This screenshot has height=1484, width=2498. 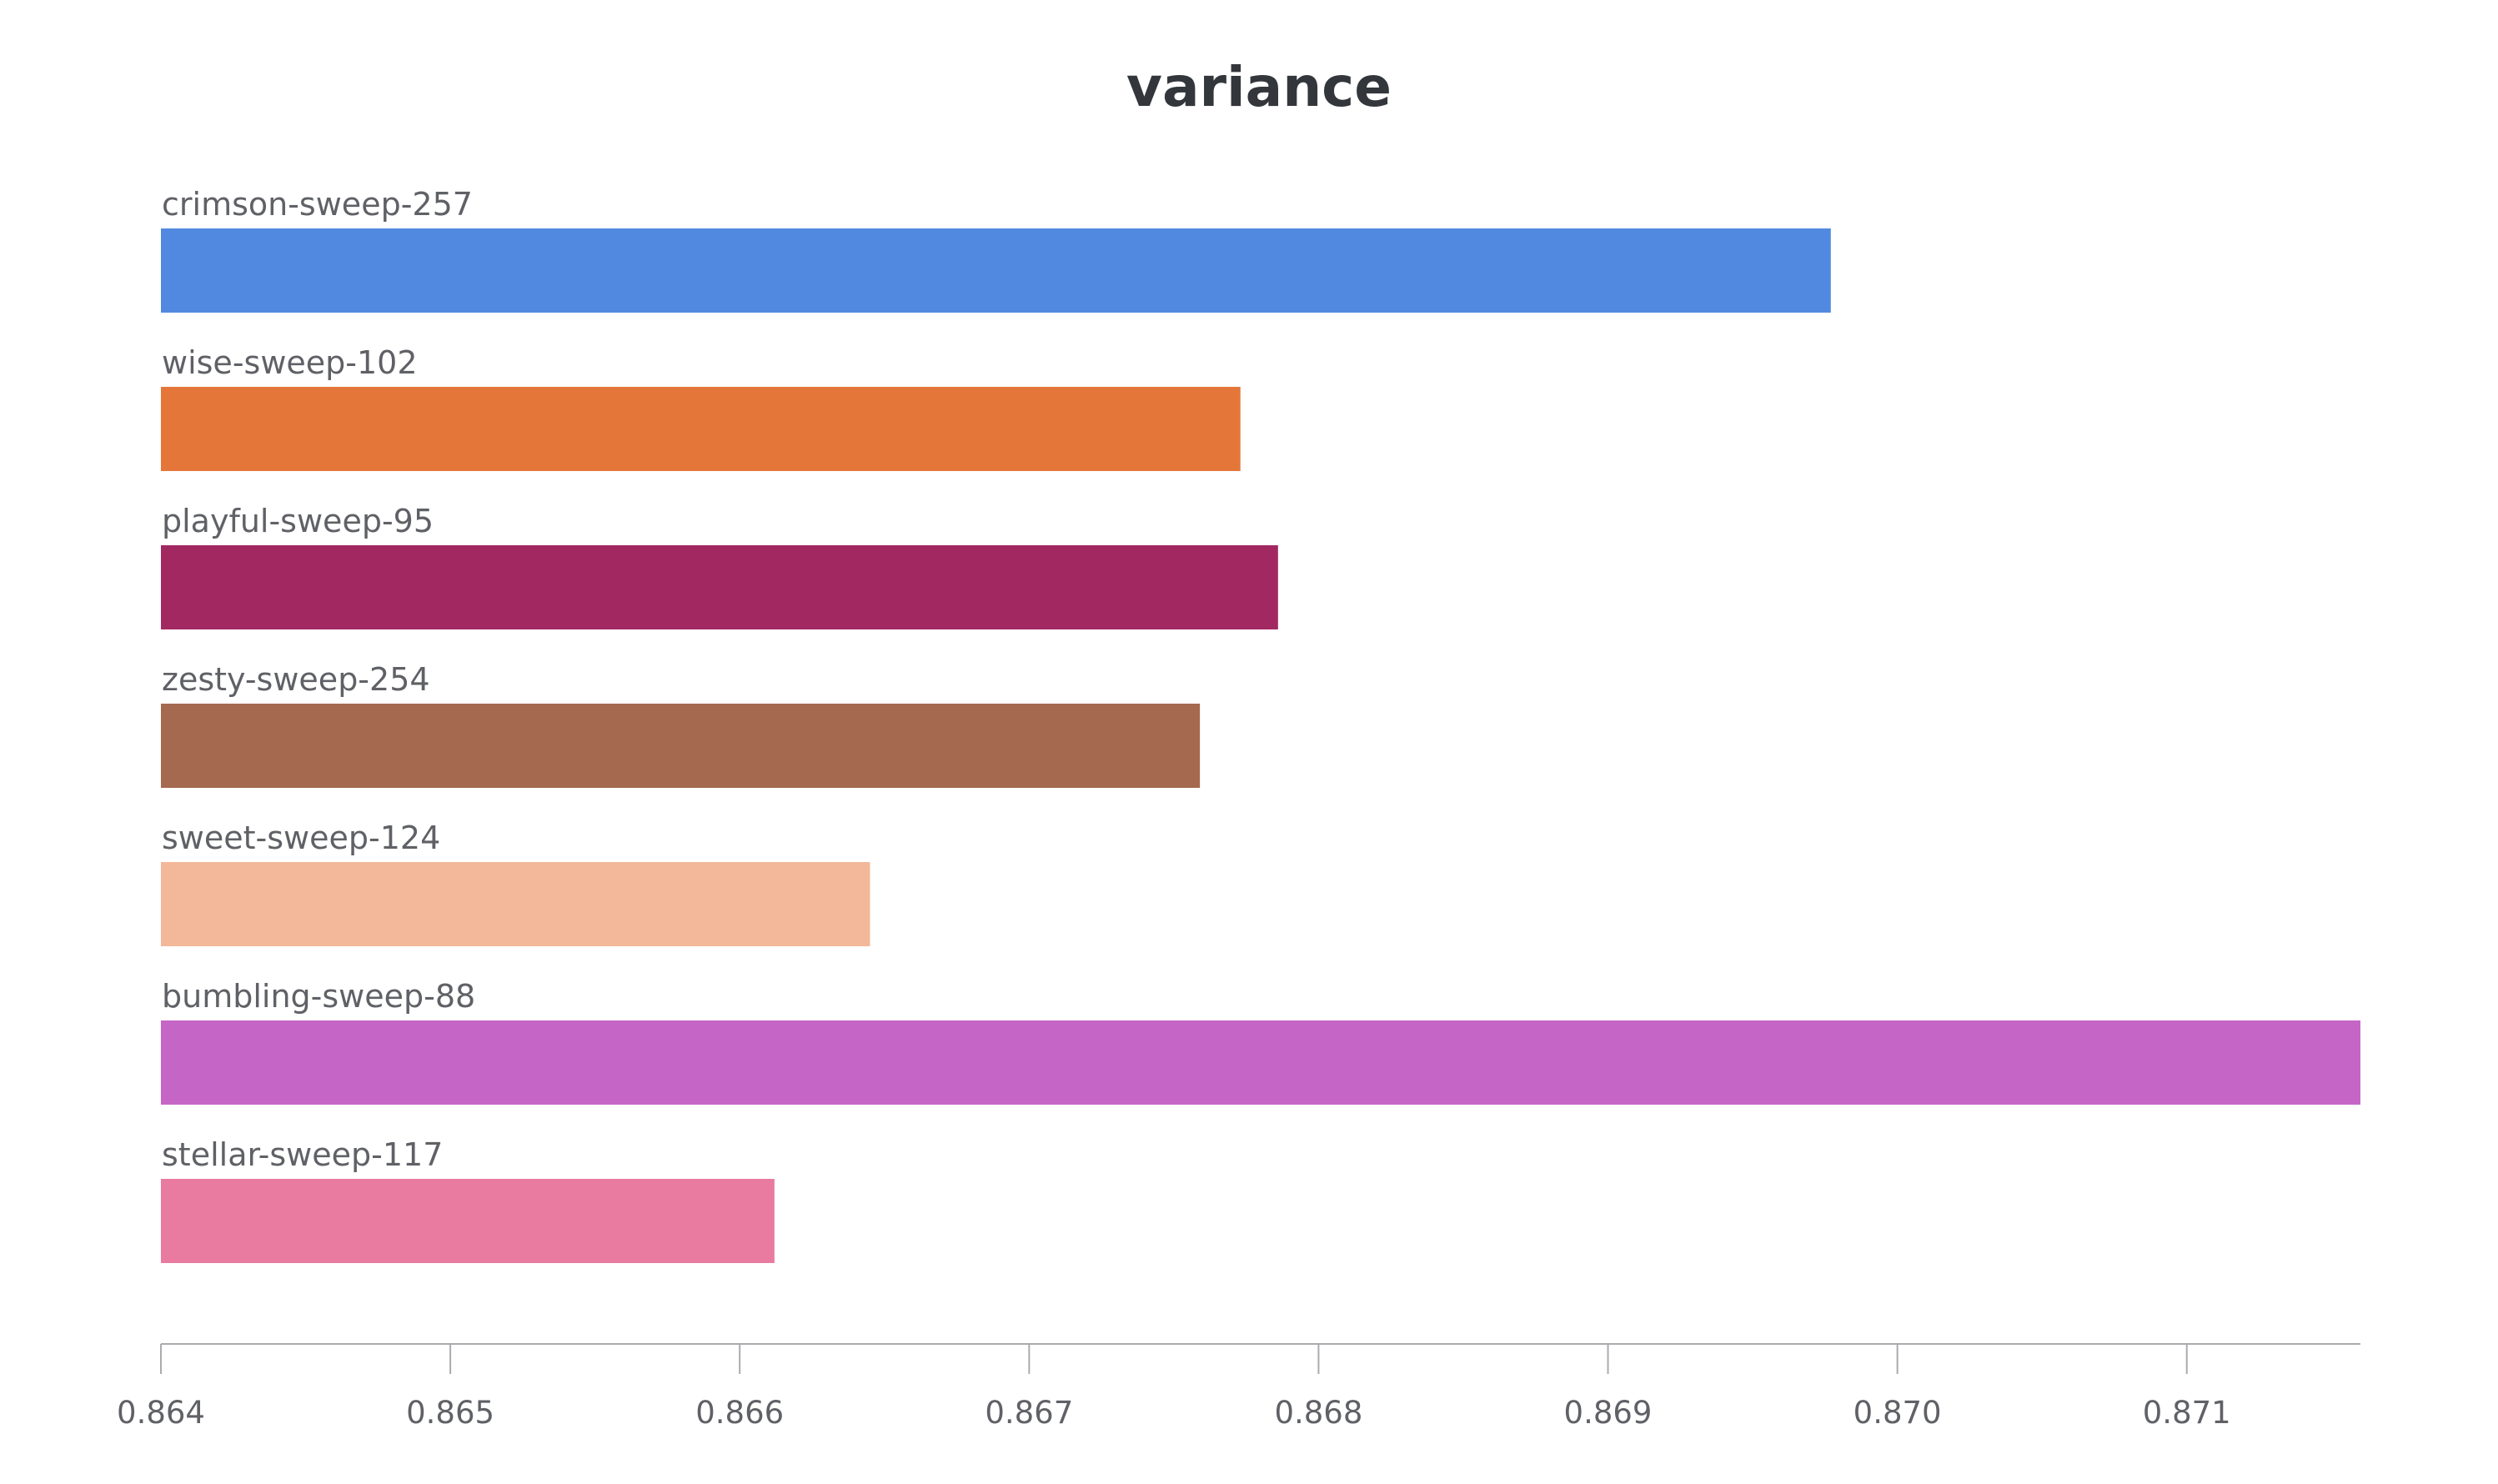 I want to click on x-tick-label: 0.871, so click(x=2187, y=1413).